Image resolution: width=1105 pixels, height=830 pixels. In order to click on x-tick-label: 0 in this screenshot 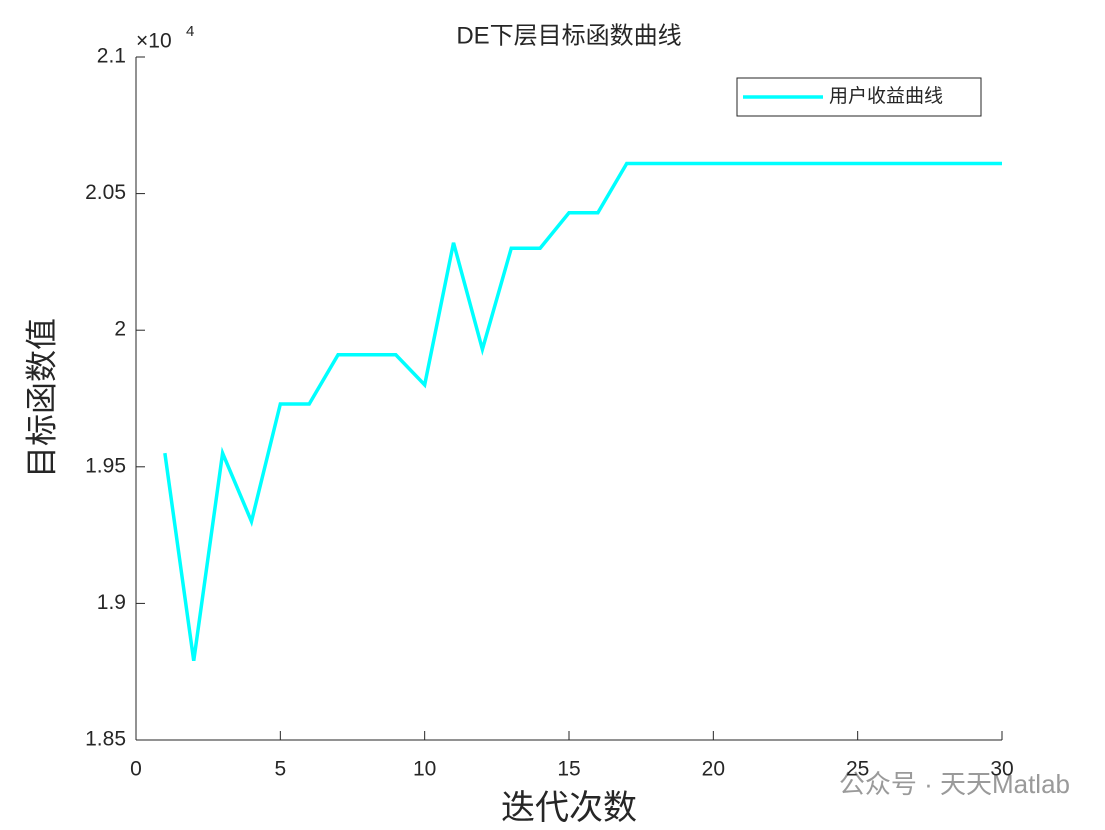, I will do `click(136, 769)`.